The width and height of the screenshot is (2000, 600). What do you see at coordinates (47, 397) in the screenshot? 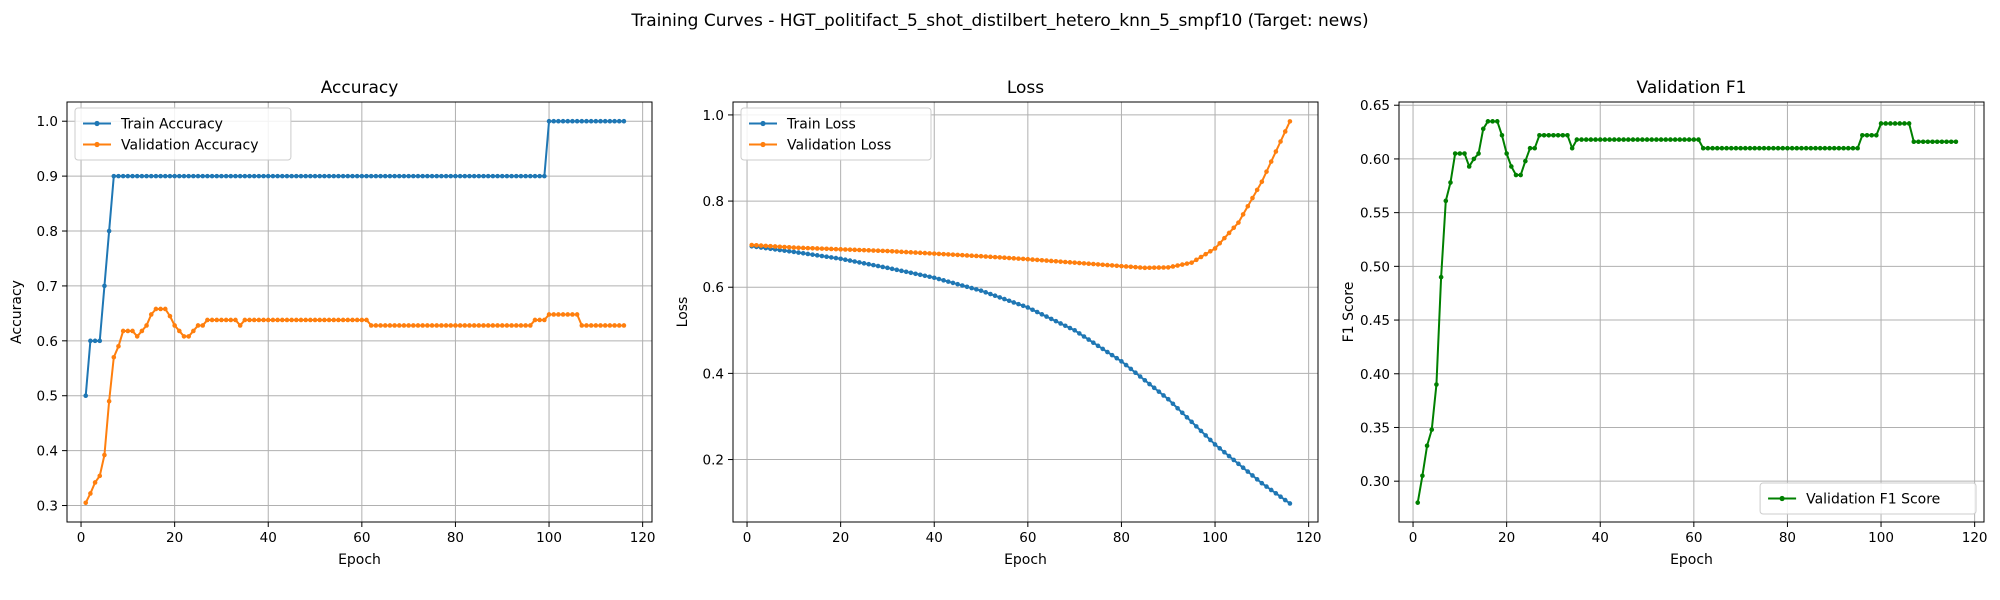
I see `y-tick-label: 0.5` at bounding box center [47, 397].